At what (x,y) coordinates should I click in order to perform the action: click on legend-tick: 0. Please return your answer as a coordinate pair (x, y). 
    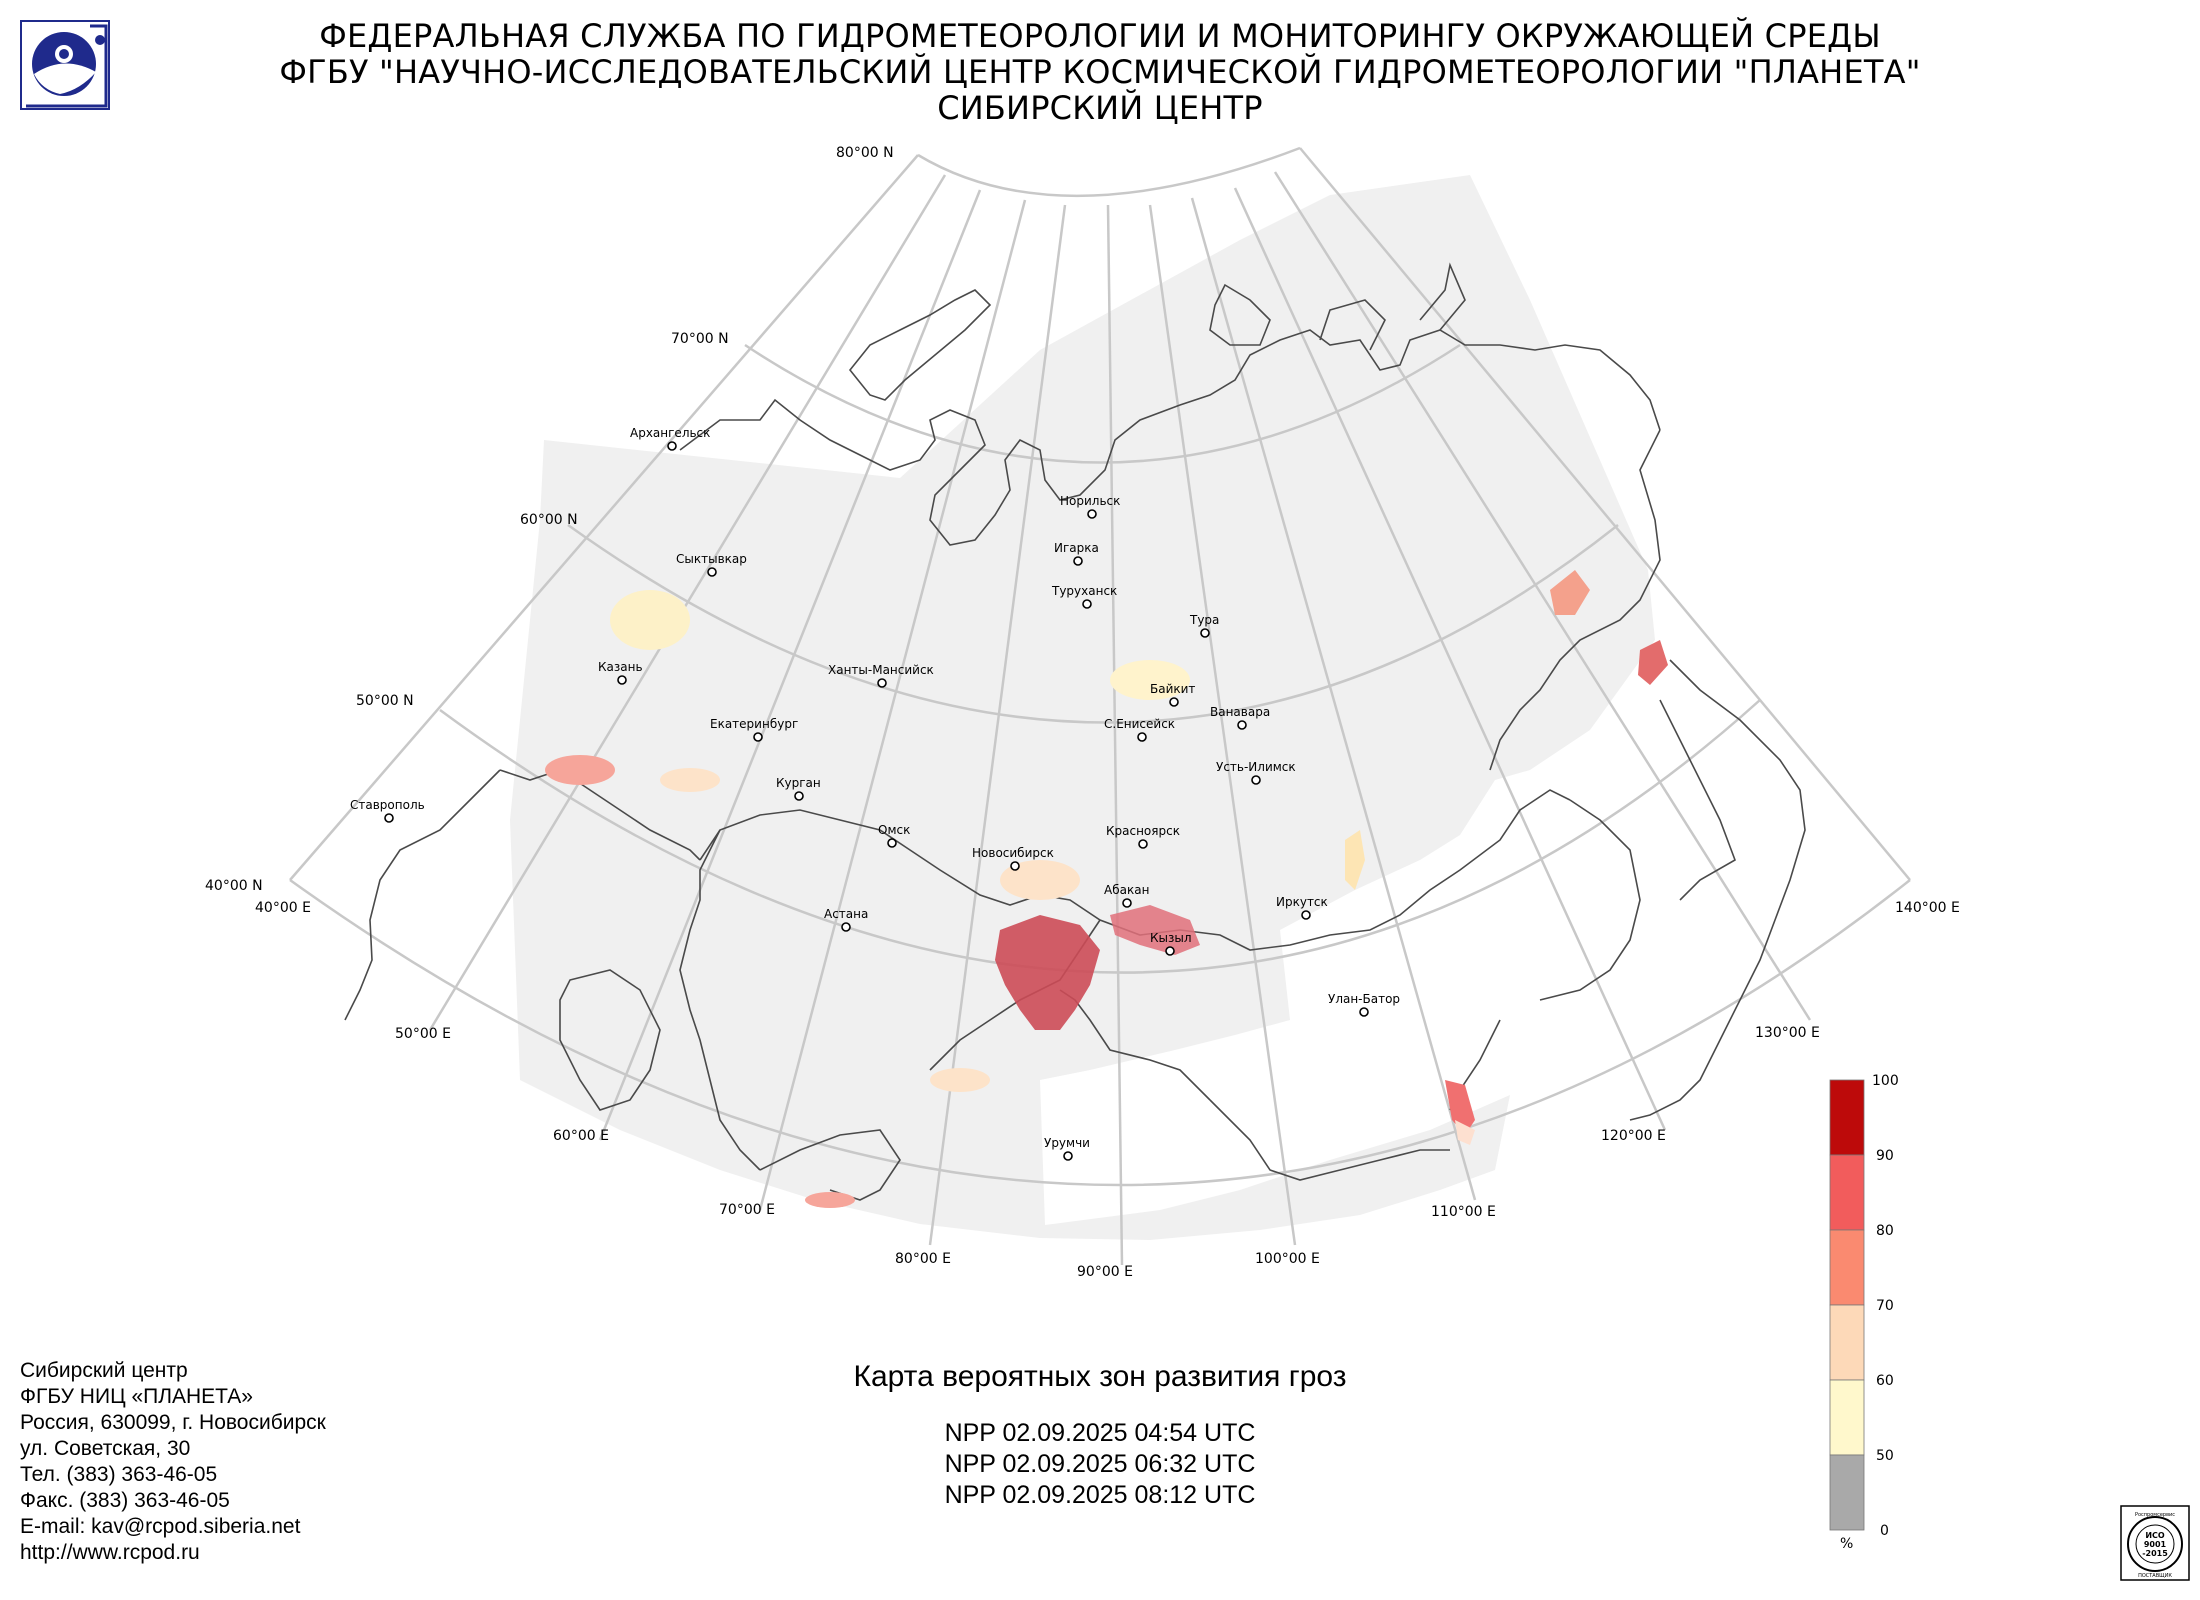
    Looking at the image, I should click on (1884, 1531).